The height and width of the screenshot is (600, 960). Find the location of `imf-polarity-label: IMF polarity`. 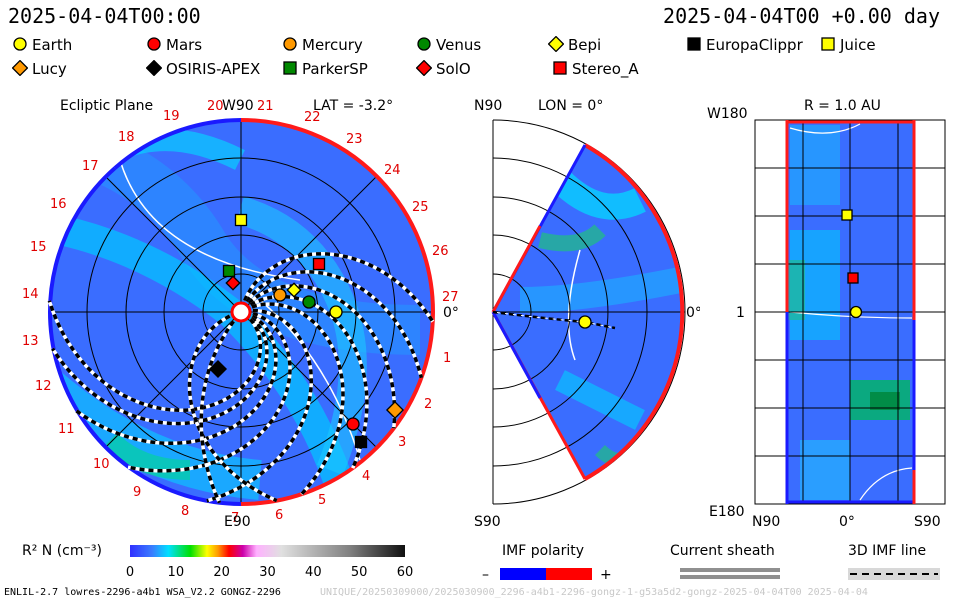

imf-polarity-label: IMF polarity is located at coordinates (543, 551).